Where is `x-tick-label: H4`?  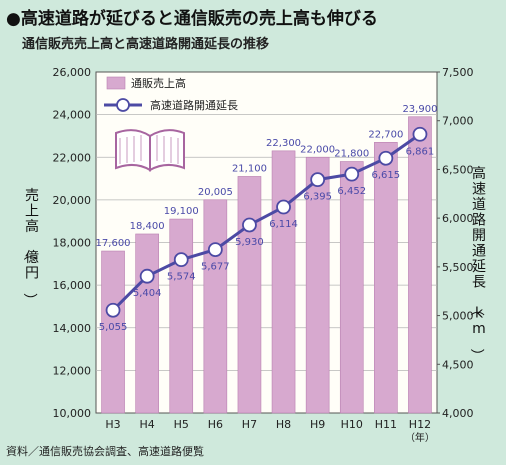
x-tick-label: H4 is located at coordinates (147, 424).